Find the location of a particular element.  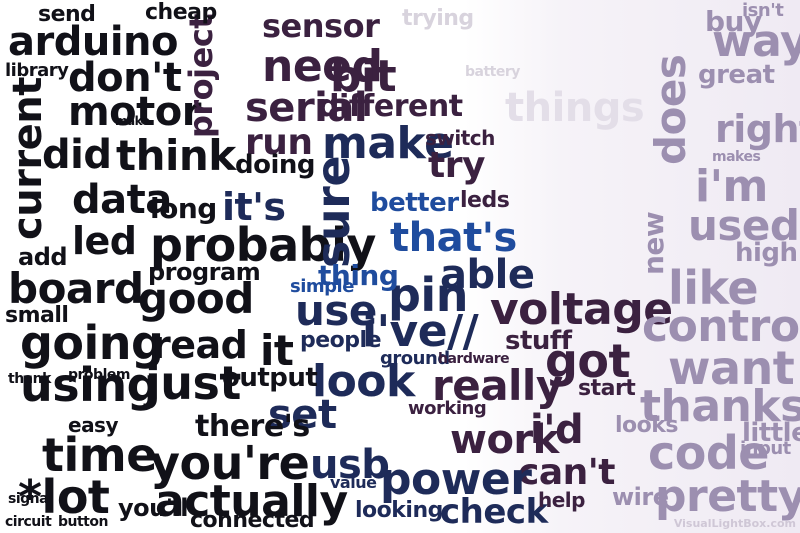

cloud-word: try is located at coordinates (456, 165).